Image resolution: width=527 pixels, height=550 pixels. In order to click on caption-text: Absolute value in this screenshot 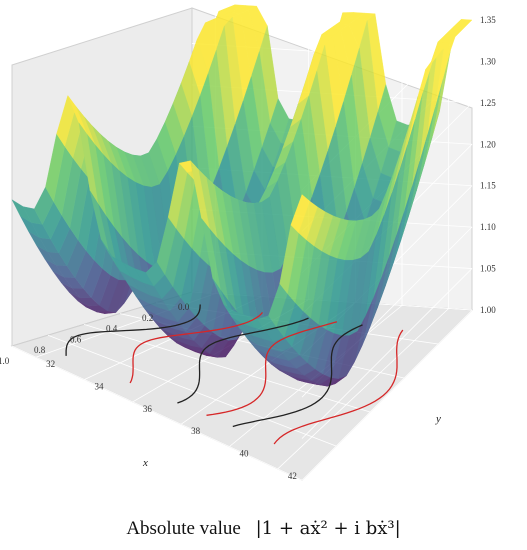, I will do `click(183, 528)`.